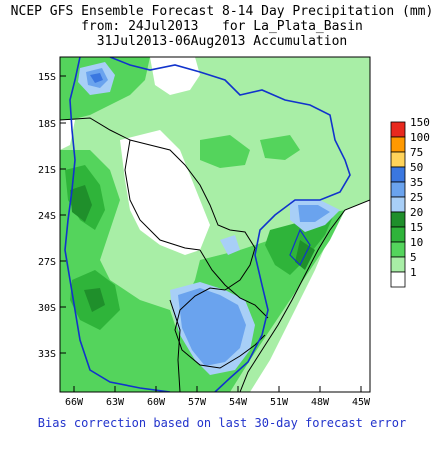 Image resolution: width=444 pixels, height=450 pixels. I want to click on precipitation-legend: 150 100 75 50 35 25 20 15 10 5 1, so click(410, 202).